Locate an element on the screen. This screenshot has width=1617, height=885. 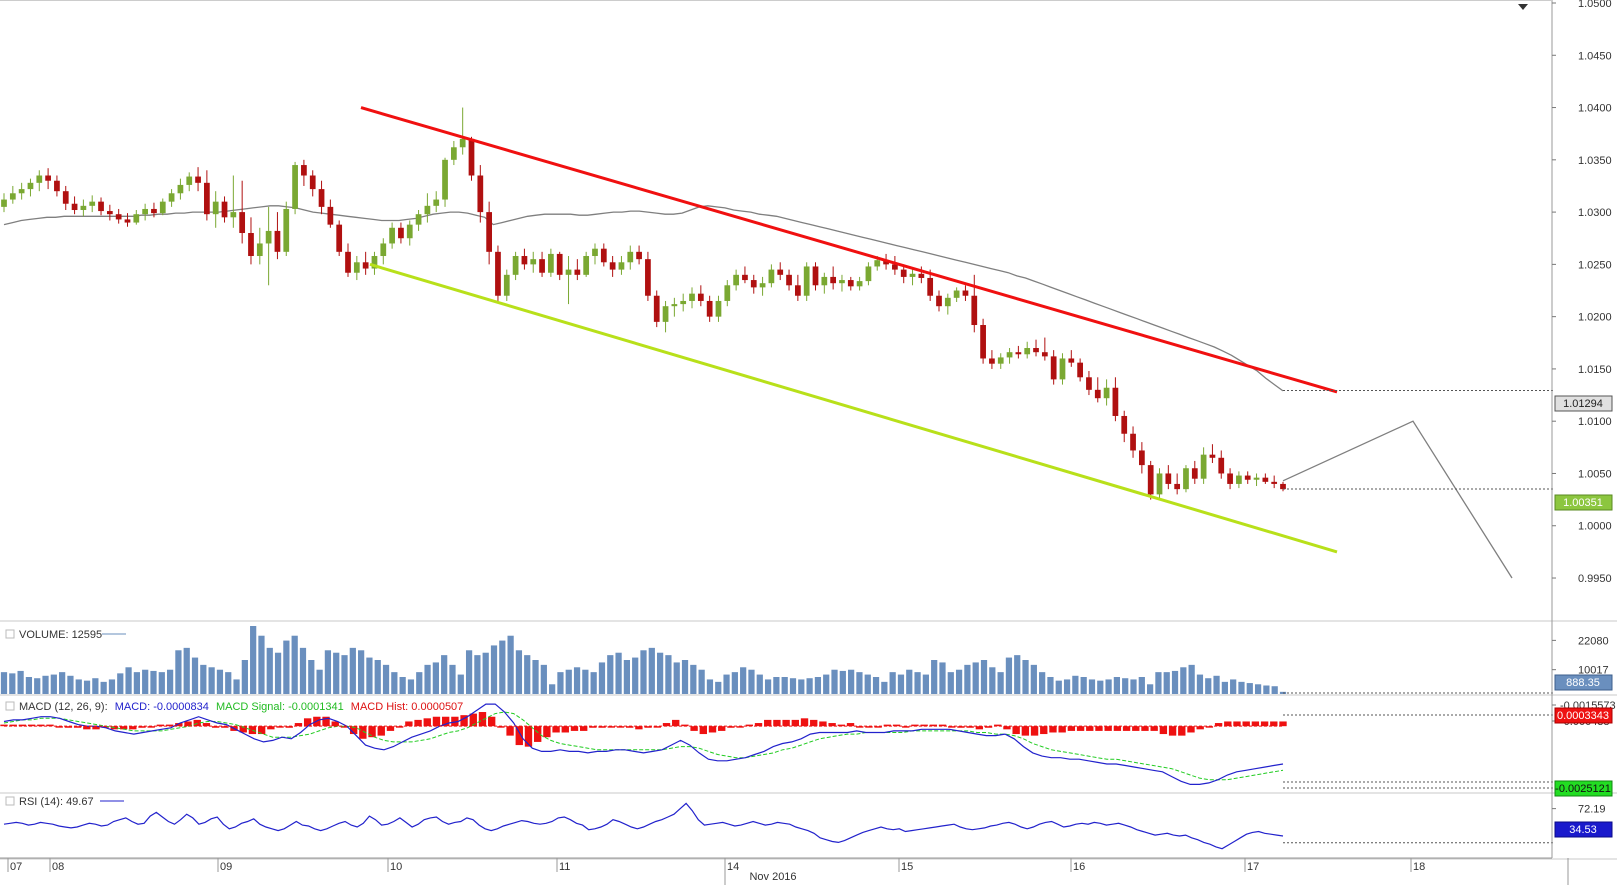
y-tick-label: 1.0200 is located at coordinates (1595, 318).